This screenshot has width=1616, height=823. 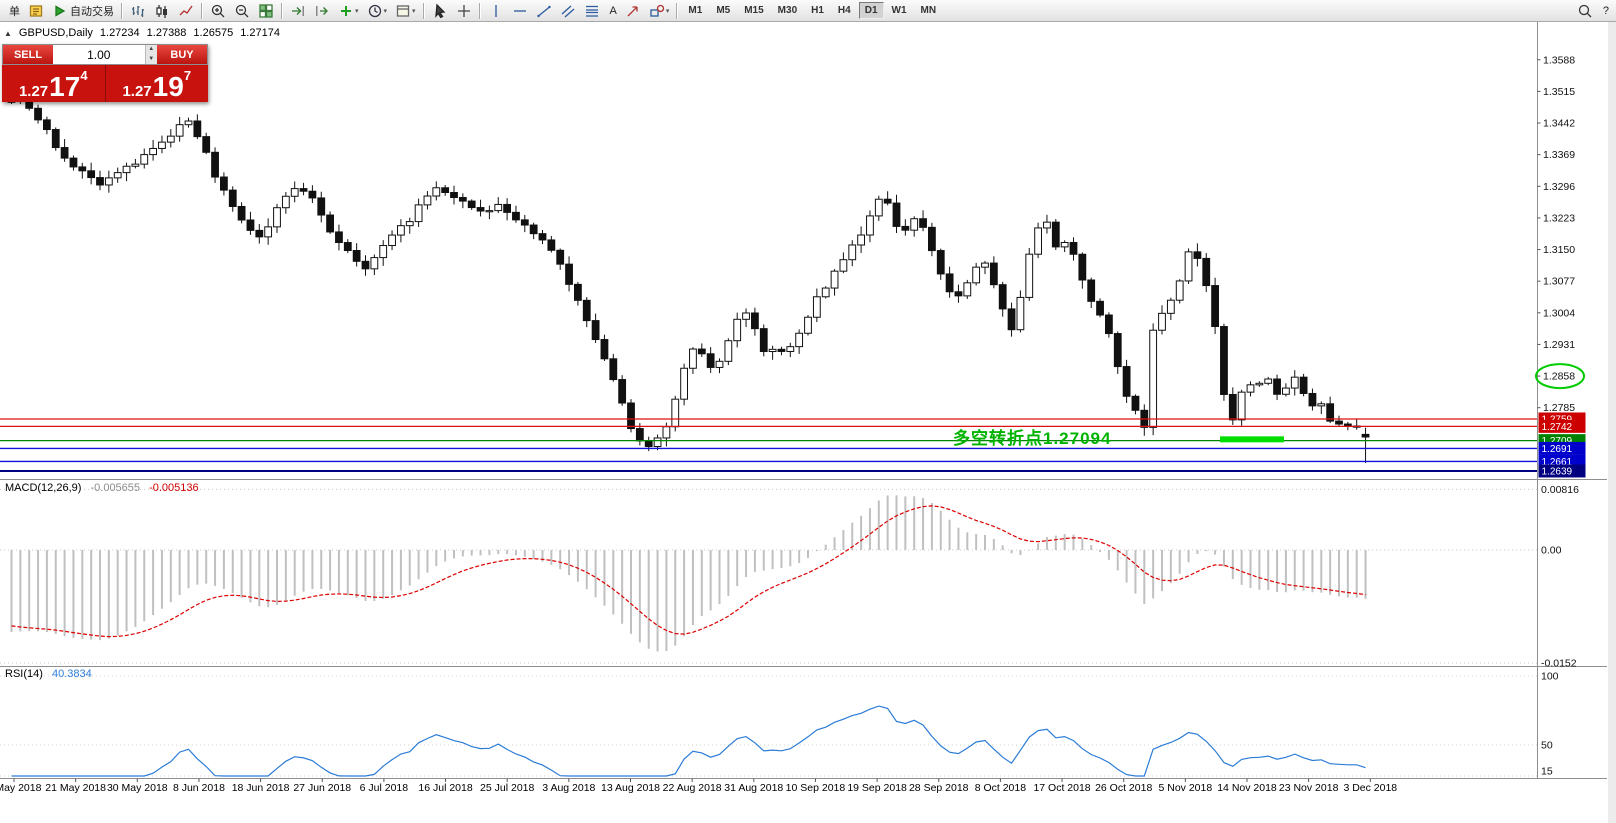 I want to click on sell-price-base: 1.27, so click(x=33, y=91).